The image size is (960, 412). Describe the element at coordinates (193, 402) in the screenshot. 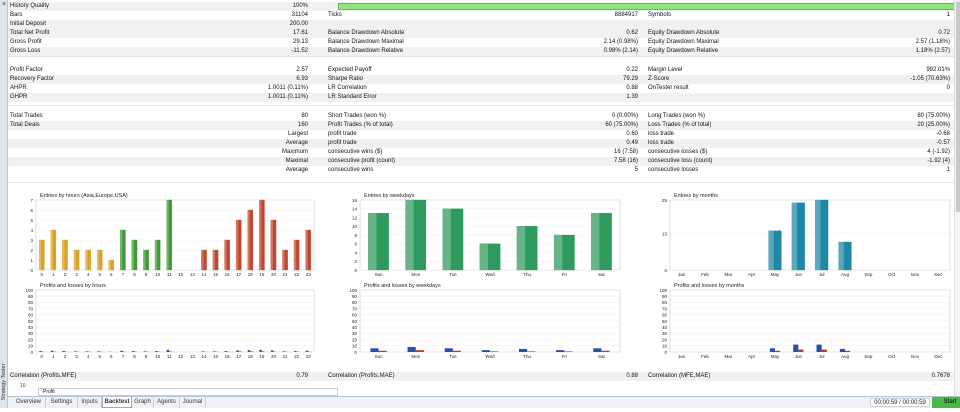

I see `tab-journal: Journal` at that location.